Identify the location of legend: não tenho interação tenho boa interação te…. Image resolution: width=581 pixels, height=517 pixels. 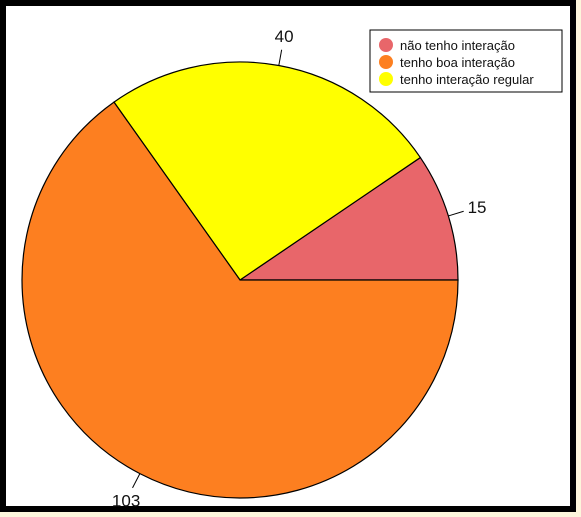
(466, 61).